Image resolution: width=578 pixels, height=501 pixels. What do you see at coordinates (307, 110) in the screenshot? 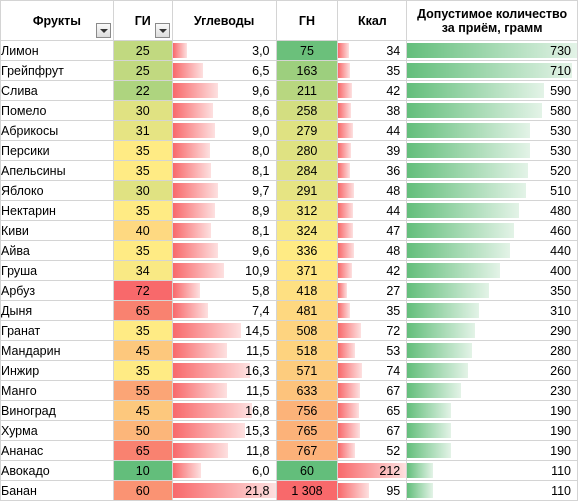
I see `cell-gn: 258` at bounding box center [307, 110].